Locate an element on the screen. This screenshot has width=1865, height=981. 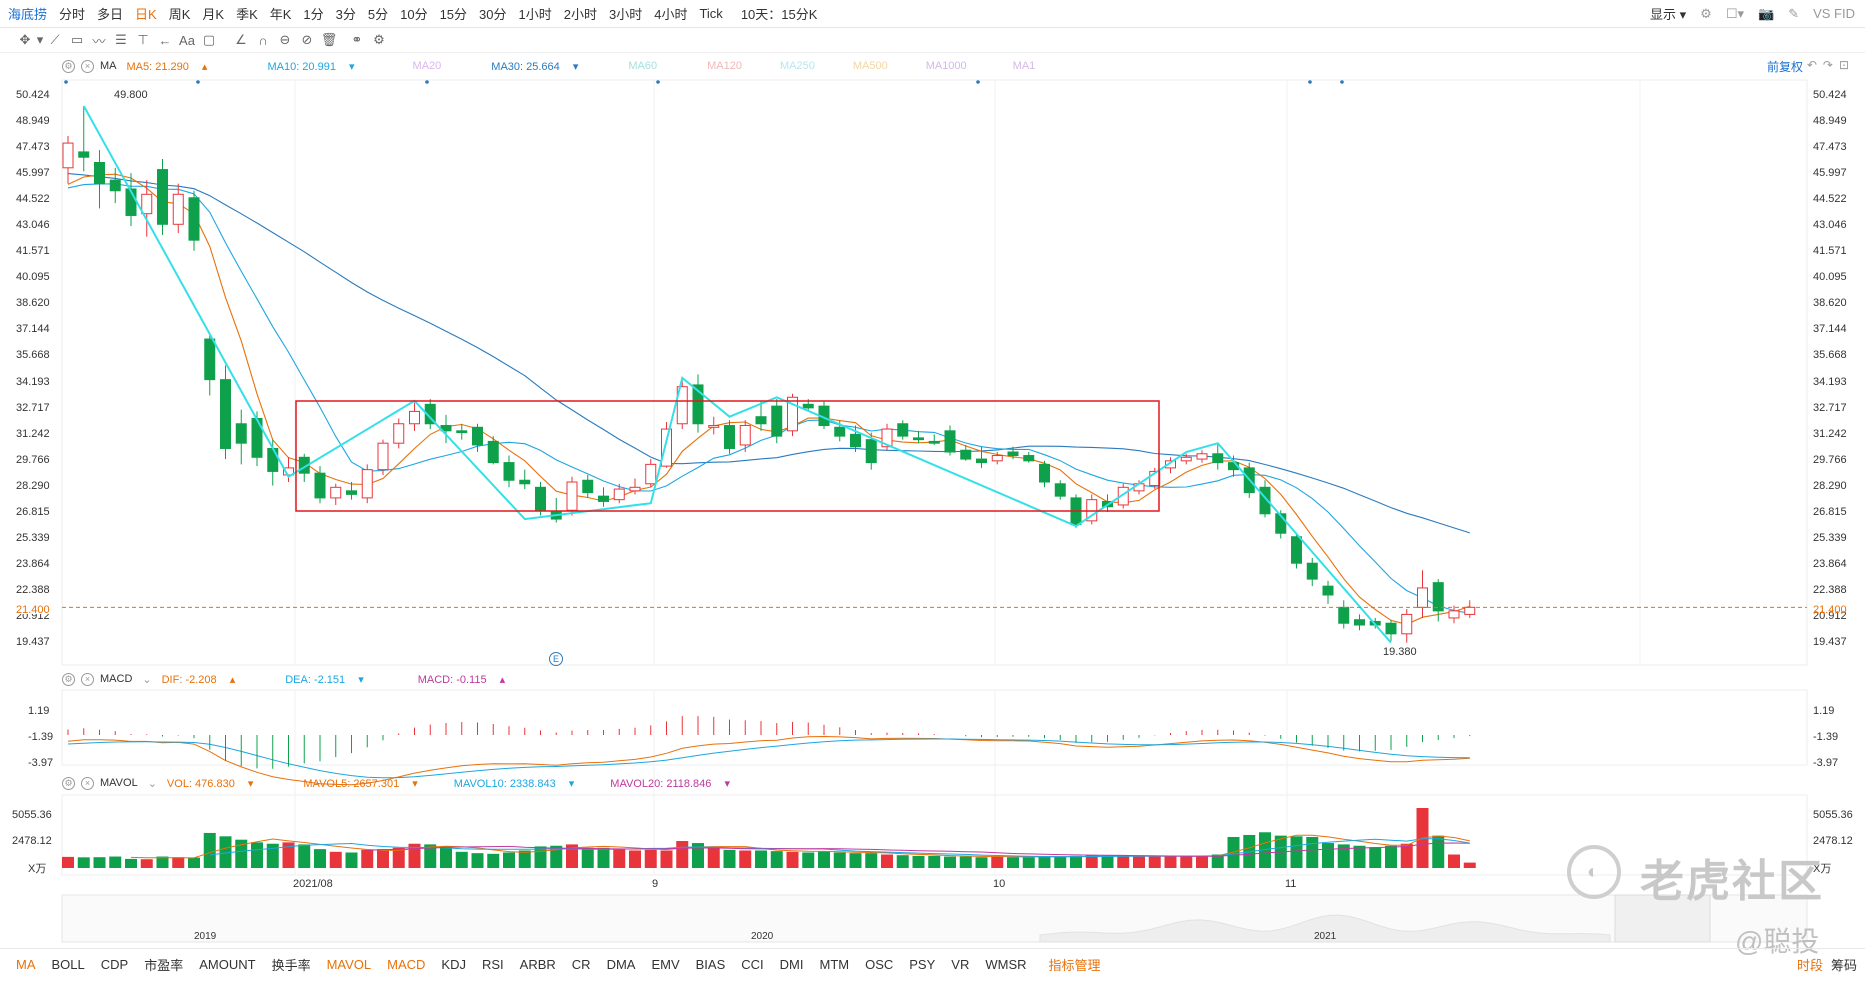
indicator-tab: WMSR is located at coordinates (1006, 964).